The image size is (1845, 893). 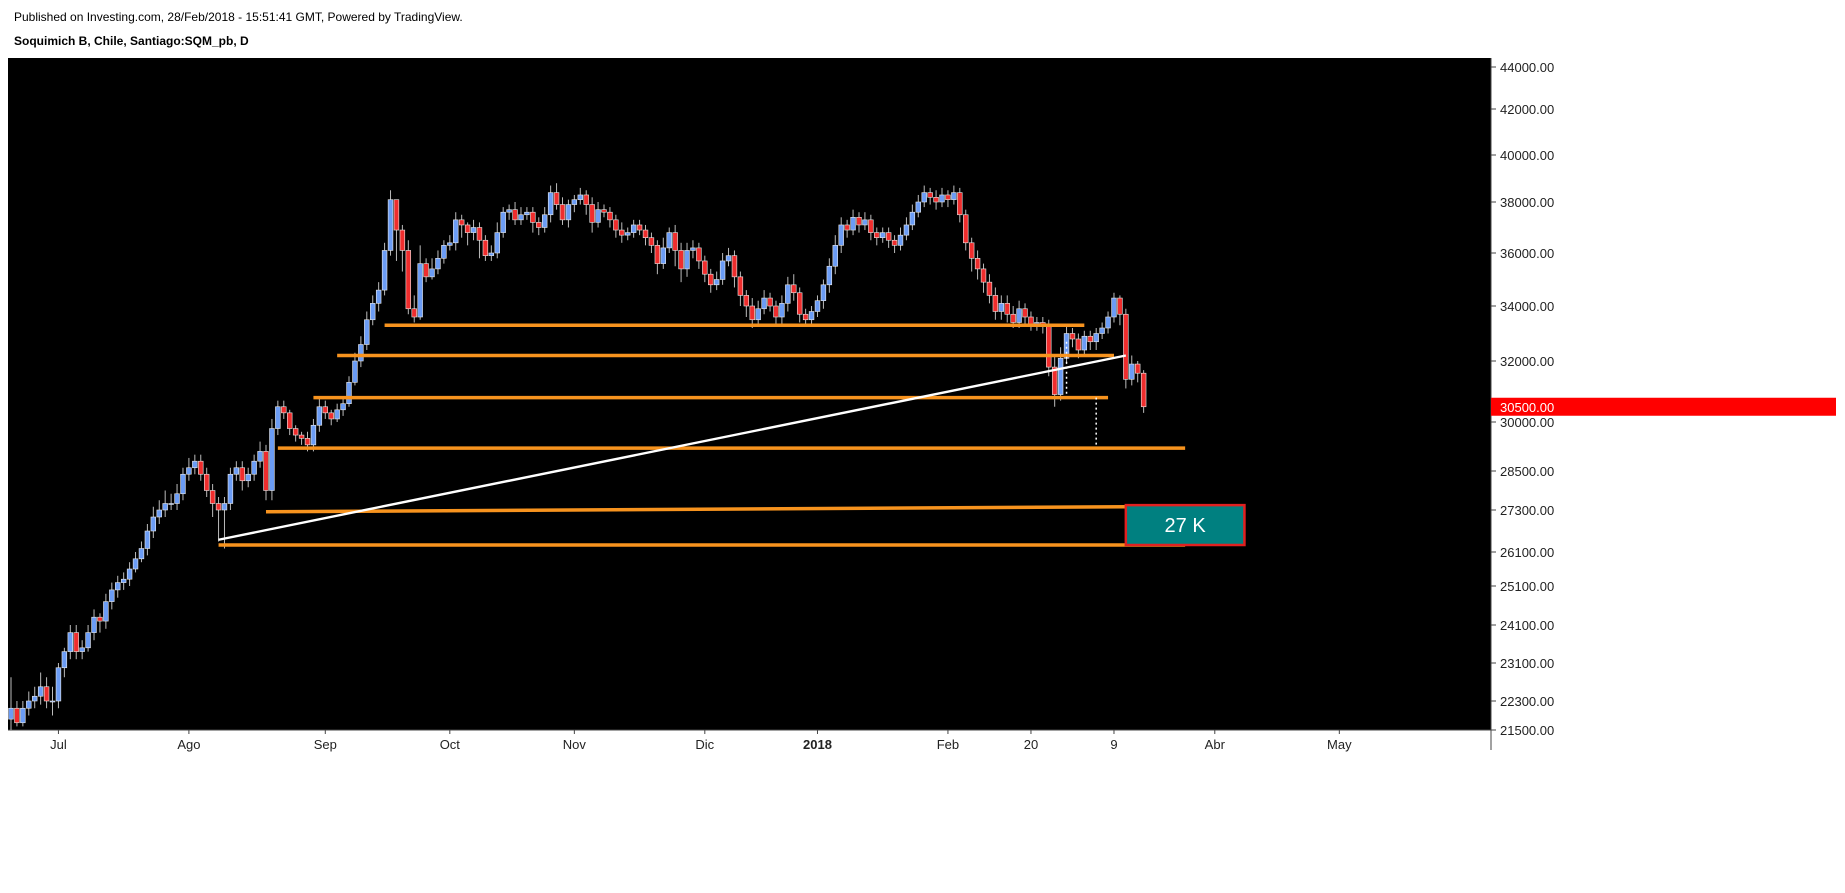 What do you see at coordinates (704, 744) in the screenshot?
I see `x-tick-label: Dic` at bounding box center [704, 744].